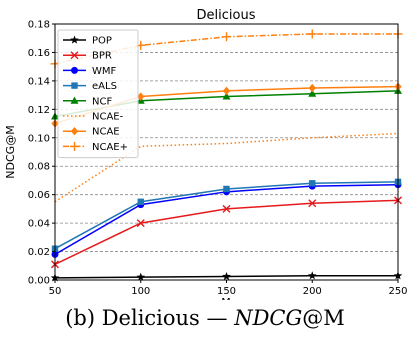  Describe the element at coordinates (268, 318) in the screenshot. I see `caption-metric: NDCG` at that location.